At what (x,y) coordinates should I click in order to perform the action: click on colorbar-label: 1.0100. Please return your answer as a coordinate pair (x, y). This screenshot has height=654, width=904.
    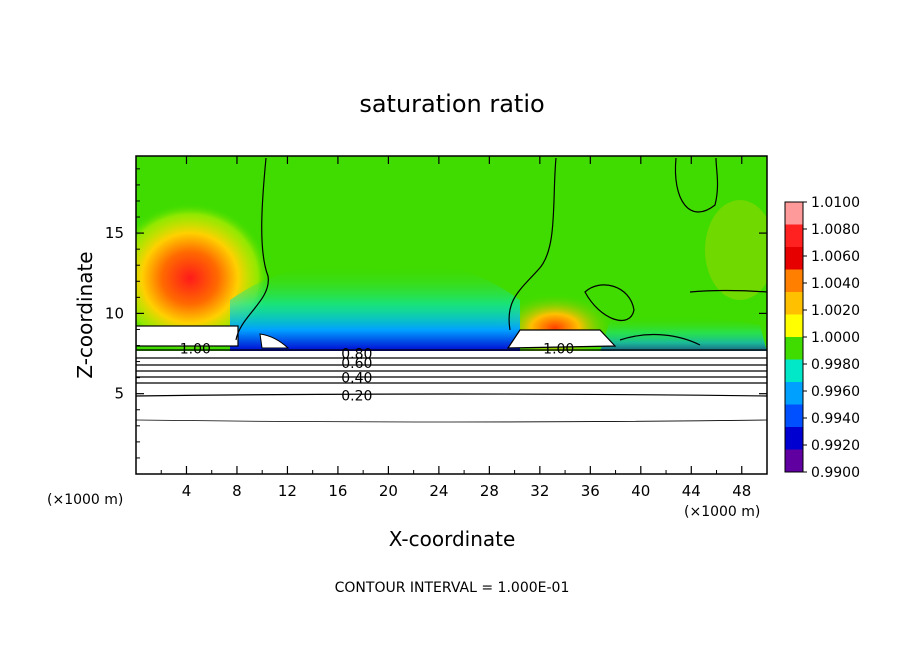
    Looking at the image, I should click on (835, 203).